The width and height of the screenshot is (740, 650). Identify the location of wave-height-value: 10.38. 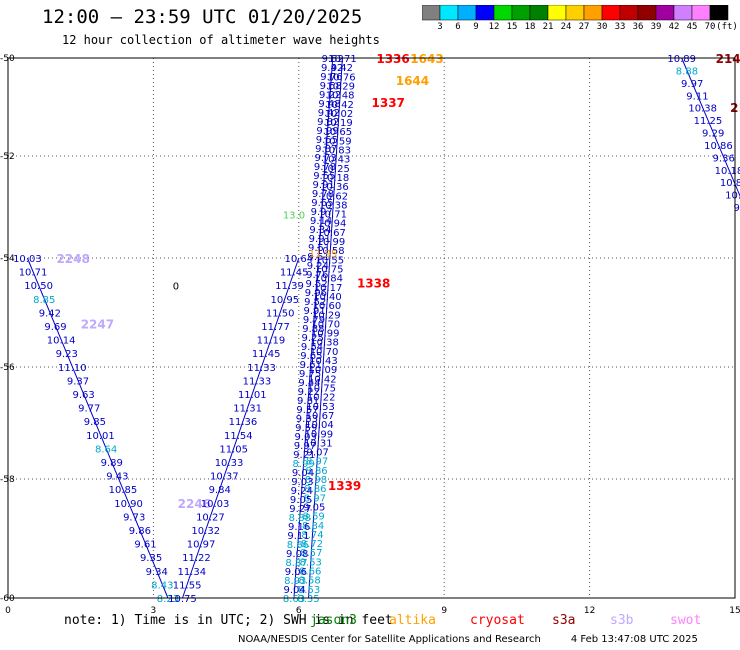
(702, 109).